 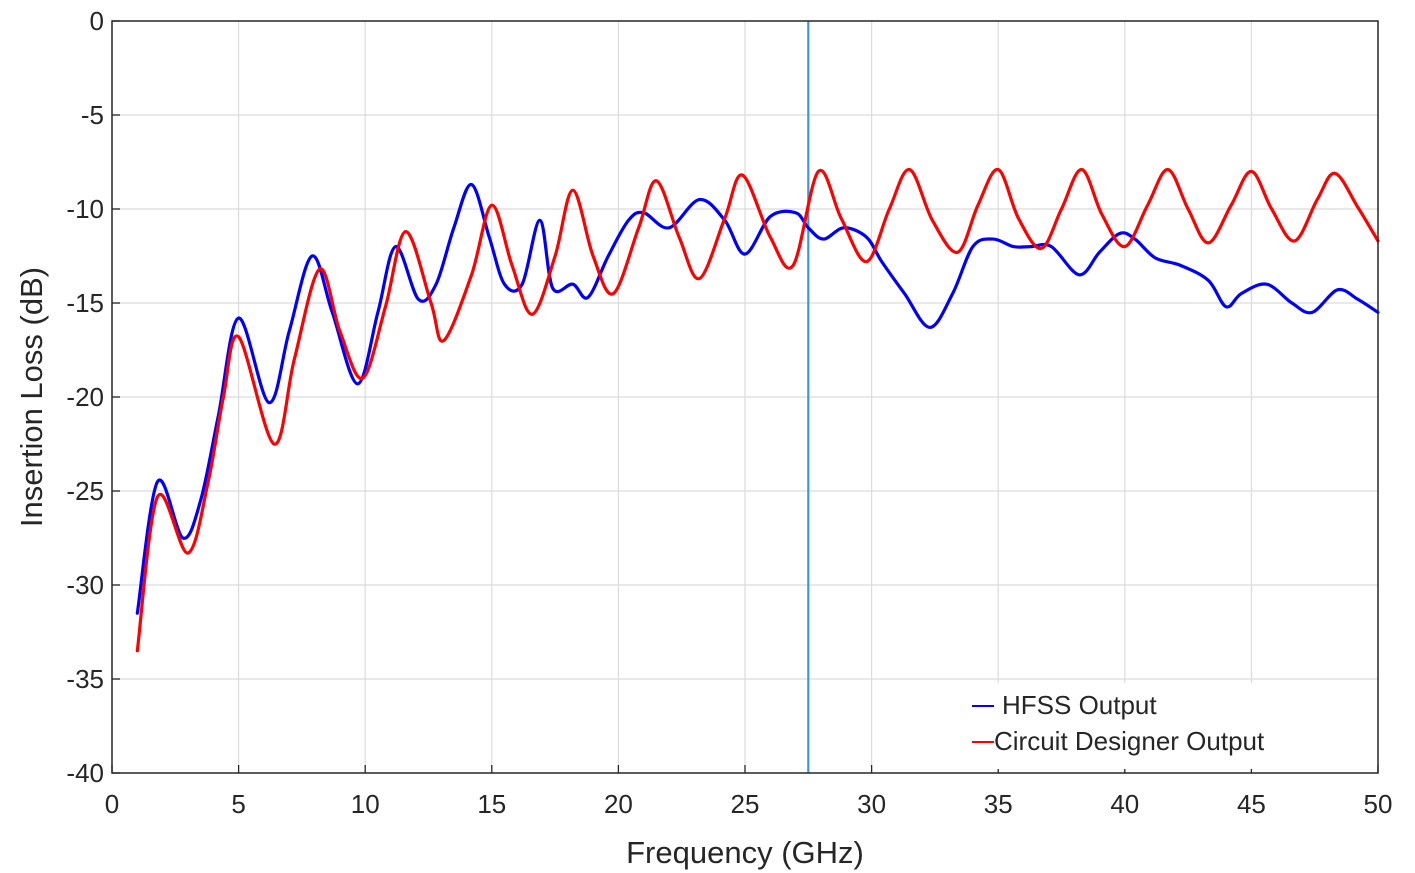 What do you see at coordinates (92, 115) in the screenshot?
I see `y-tick-label: -5` at bounding box center [92, 115].